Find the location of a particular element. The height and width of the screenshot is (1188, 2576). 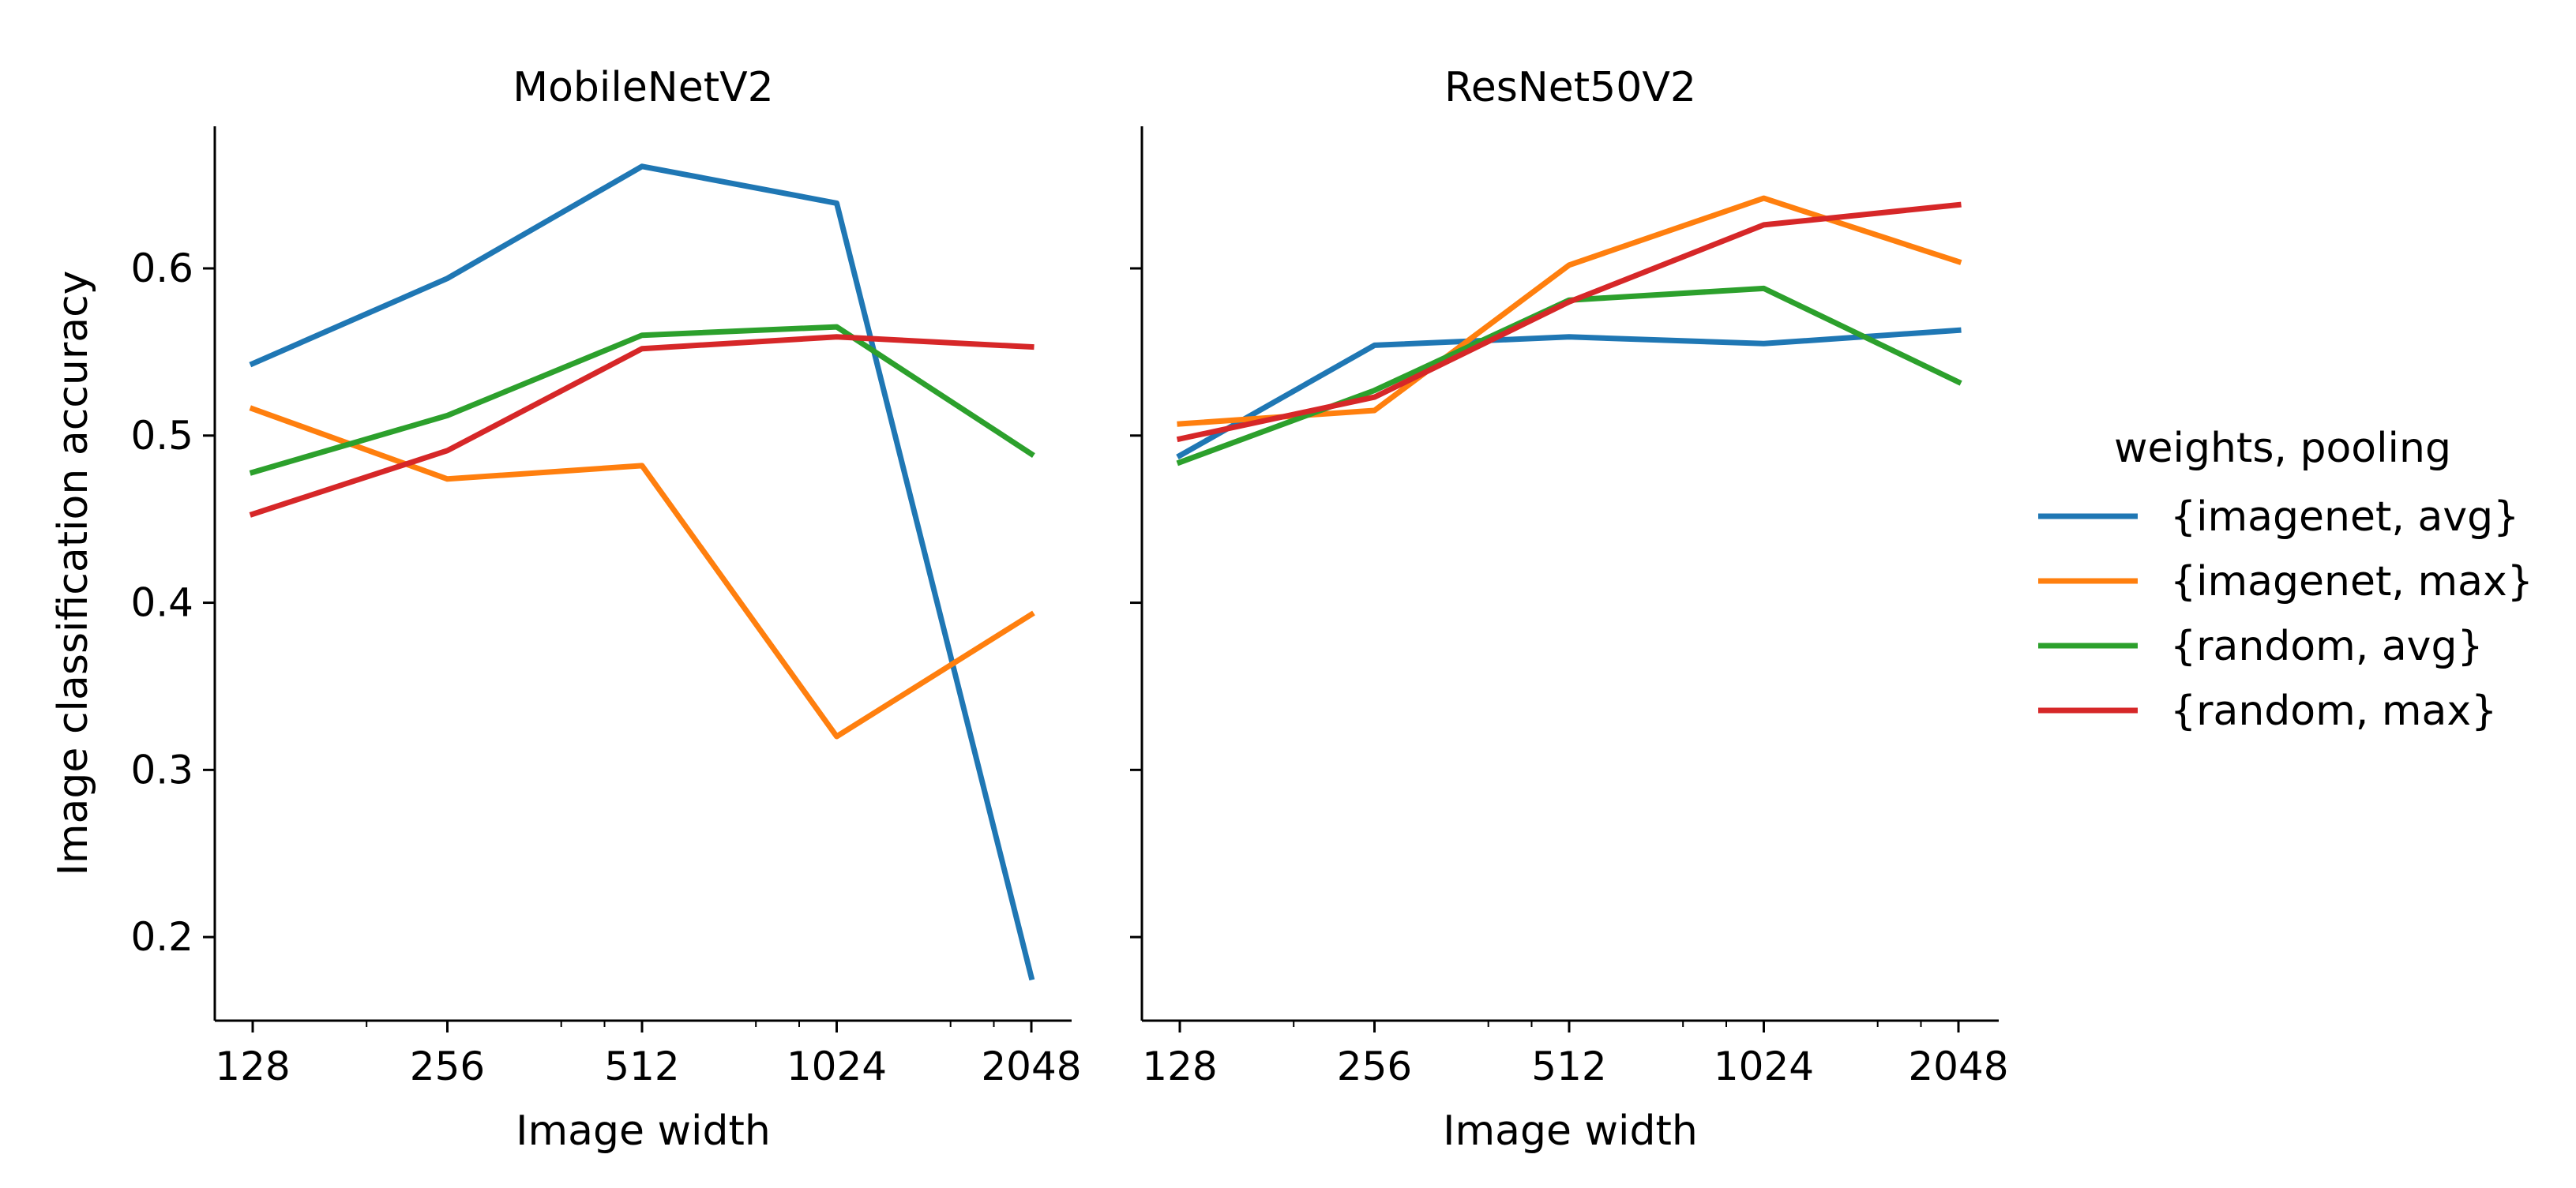

y-tick-label: 0.3 is located at coordinates (161, 770).